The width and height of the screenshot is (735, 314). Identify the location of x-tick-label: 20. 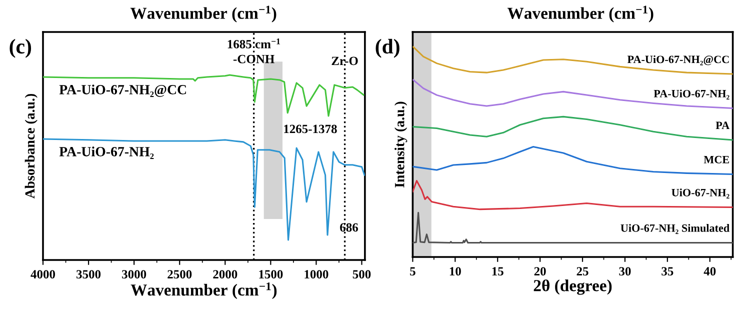
(540, 271).